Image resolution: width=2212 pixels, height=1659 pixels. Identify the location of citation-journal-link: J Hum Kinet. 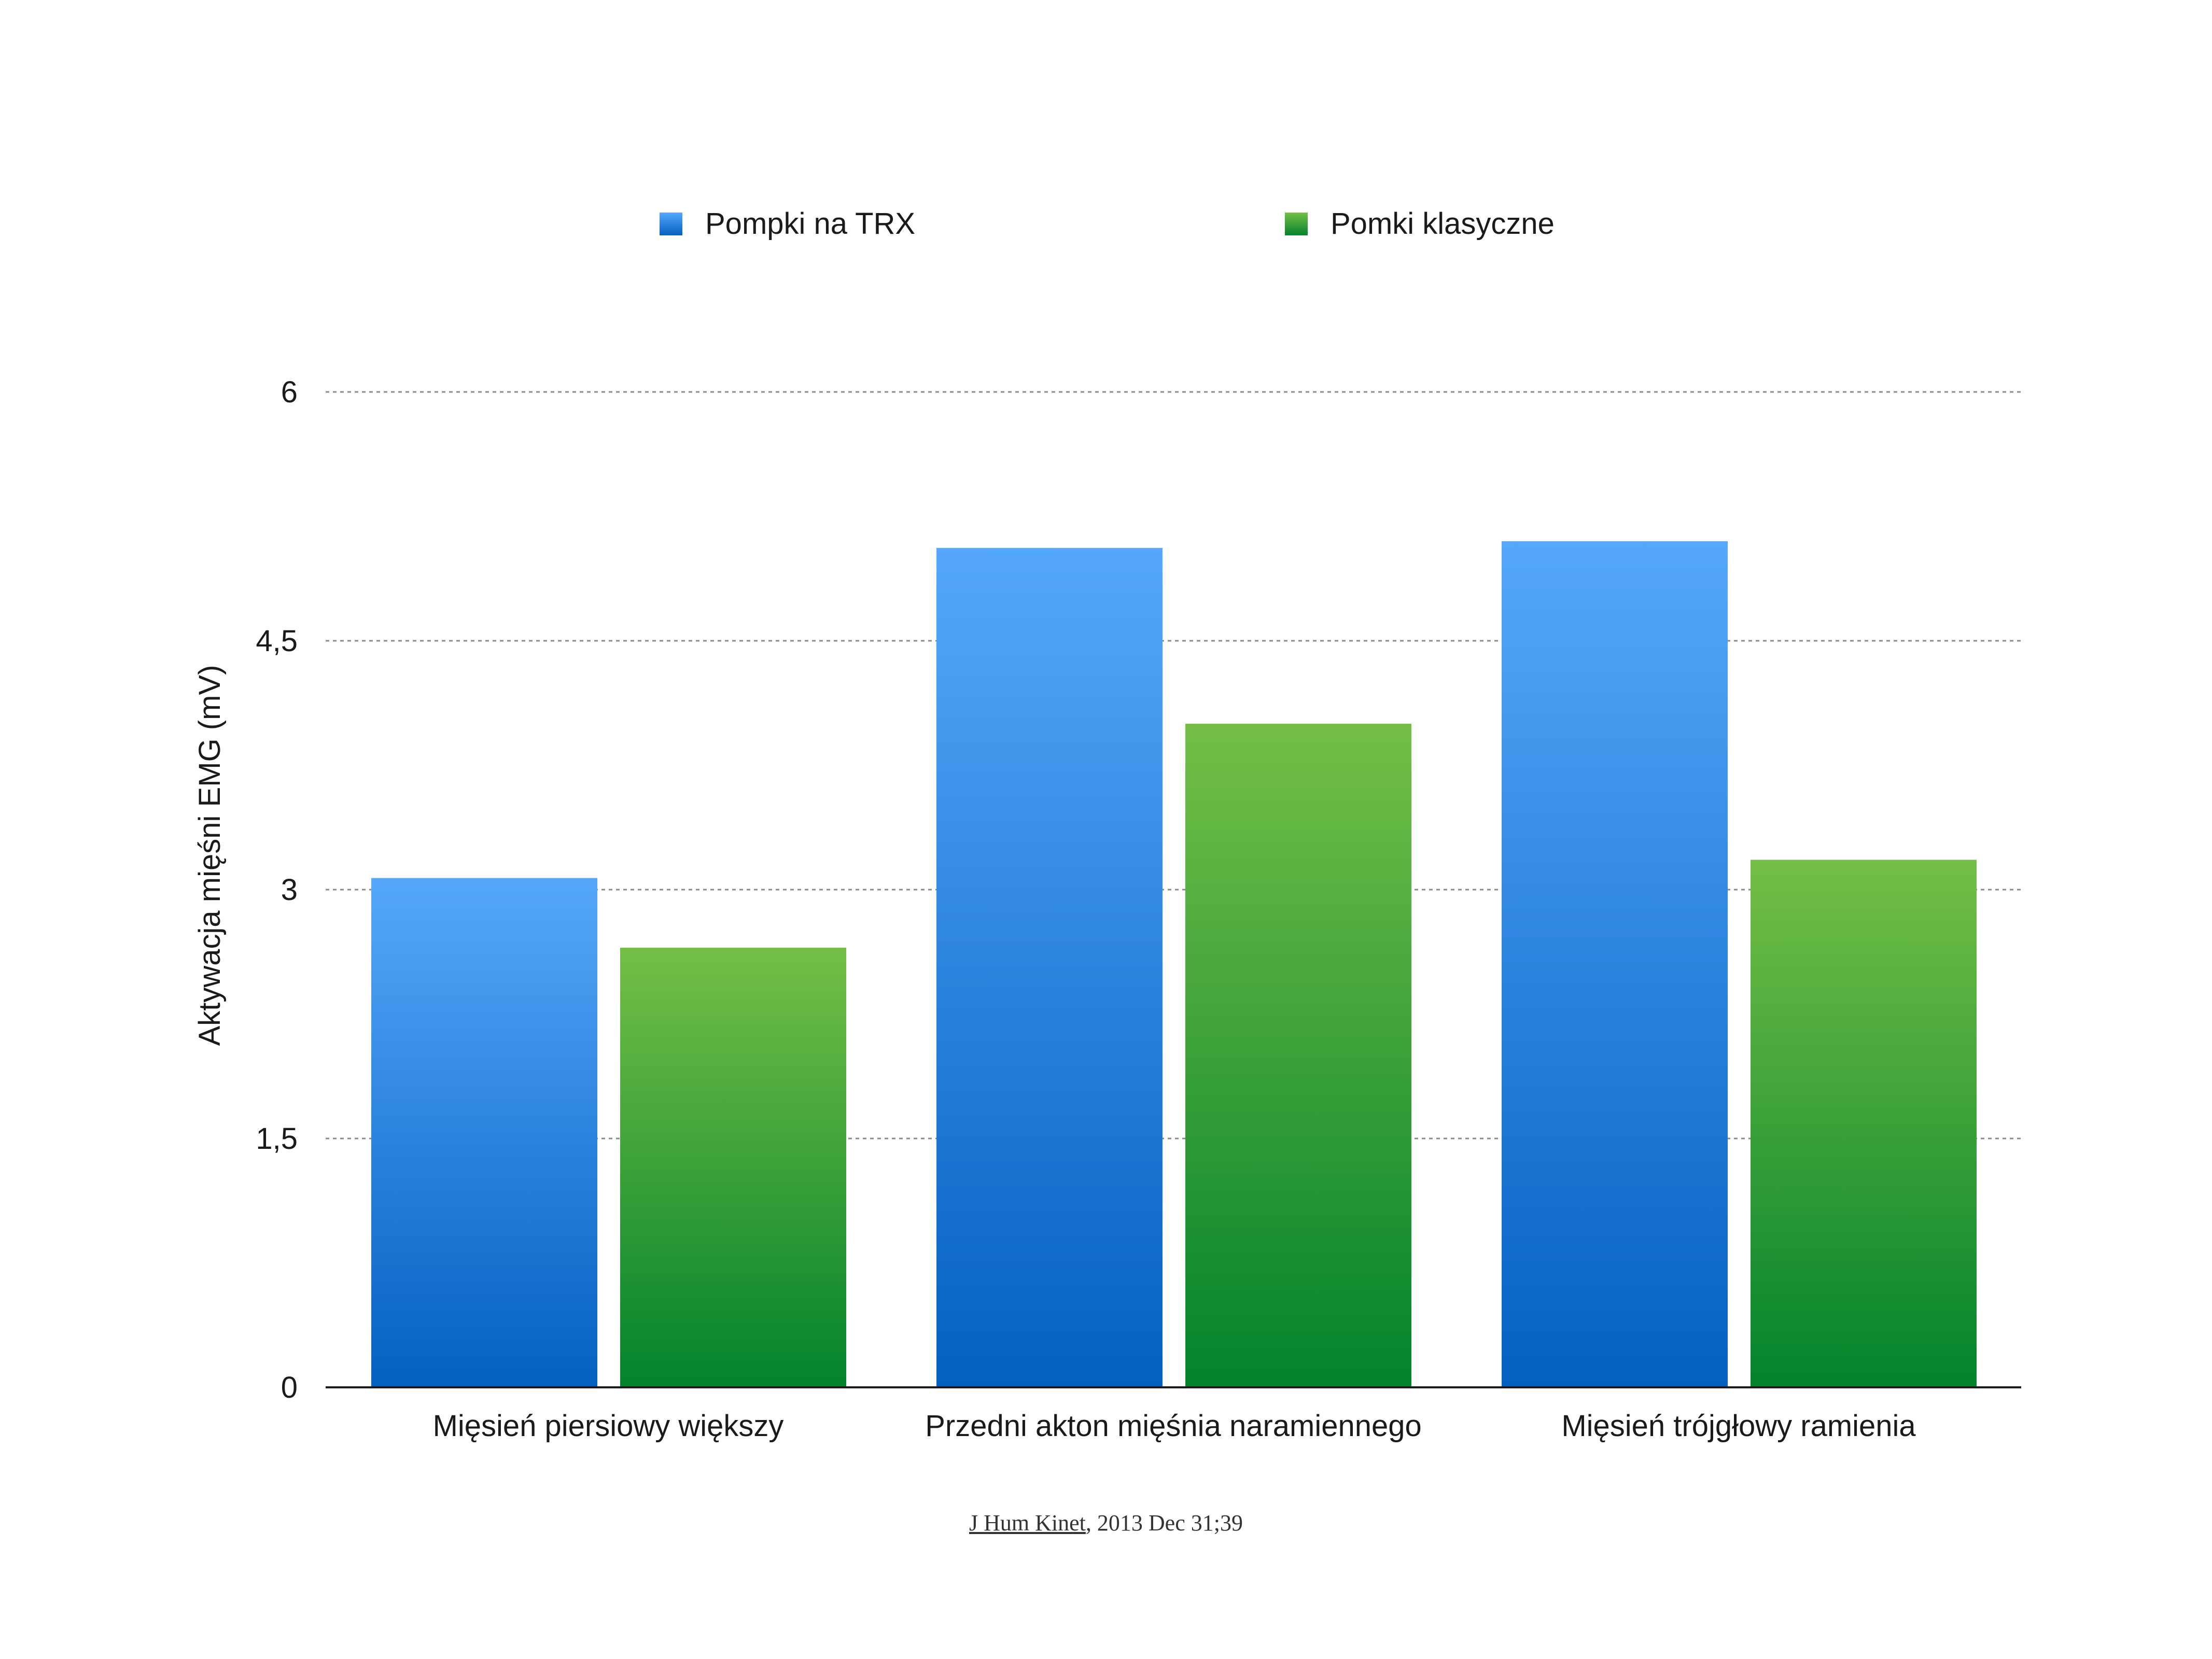
(1027, 1523).